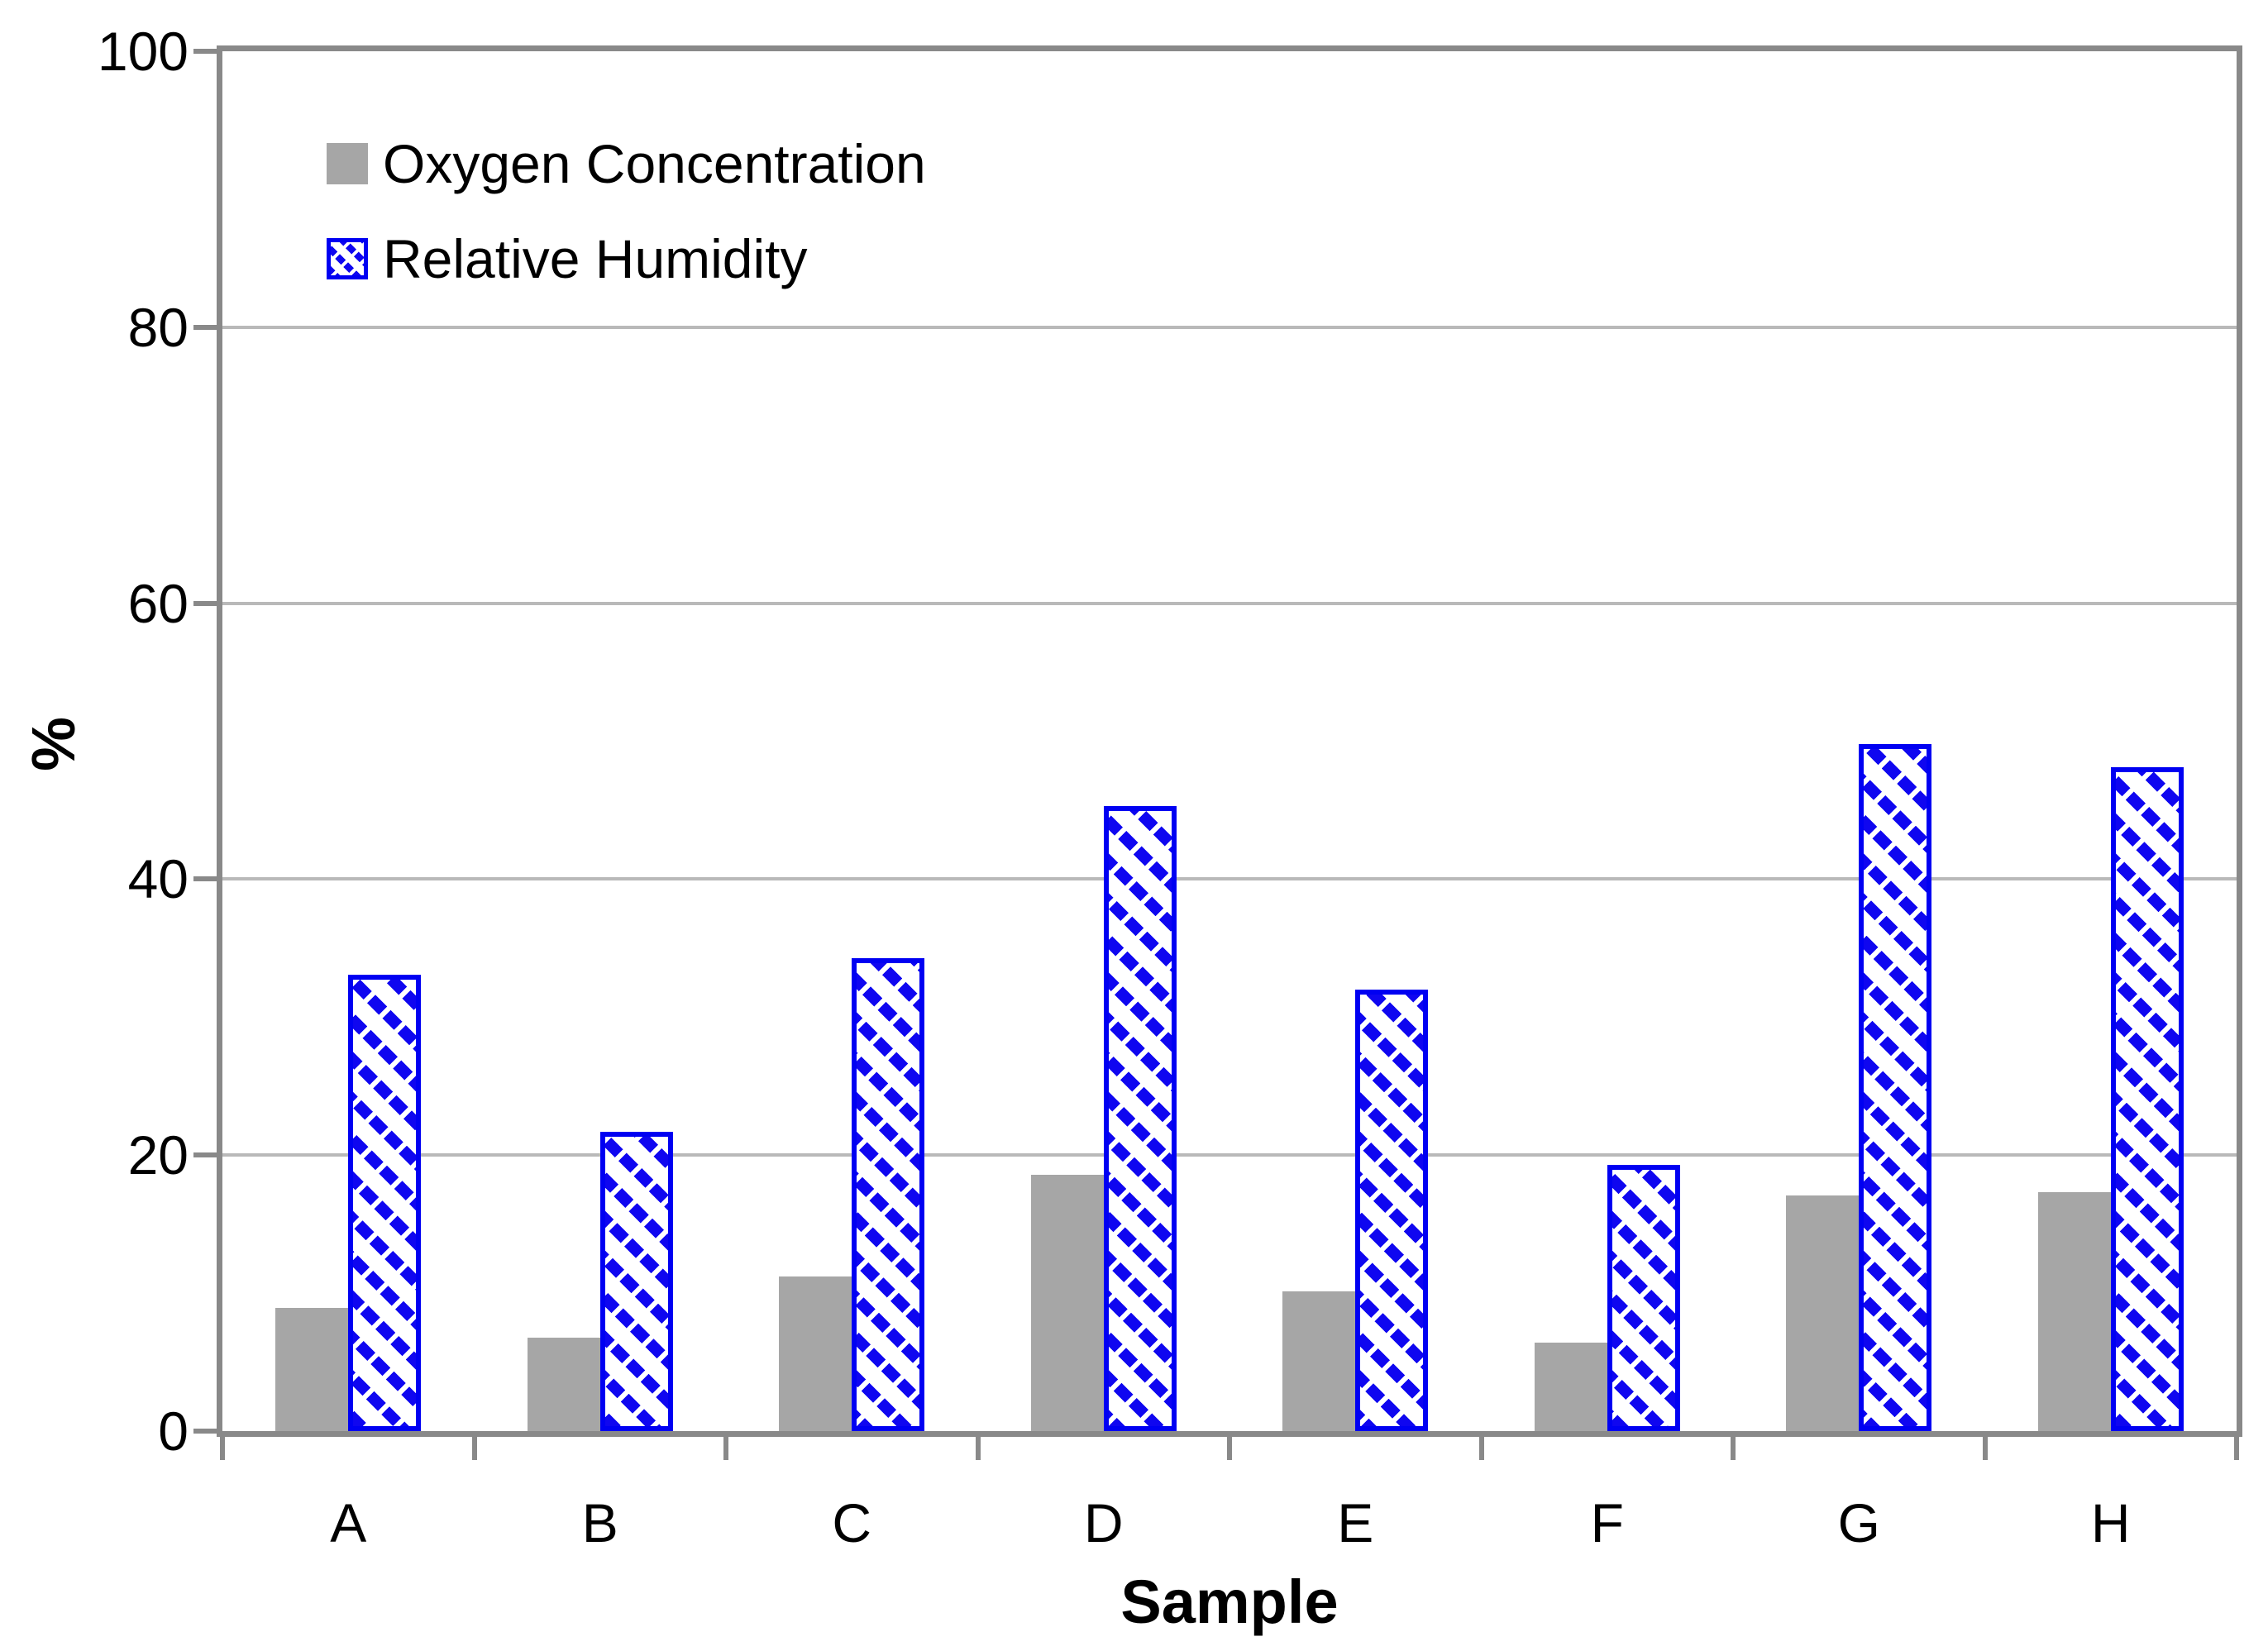  What do you see at coordinates (1643, 1297) in the screenshot?
I see `bar-relative-humidity-F` at bounding box center [1643, 1297].